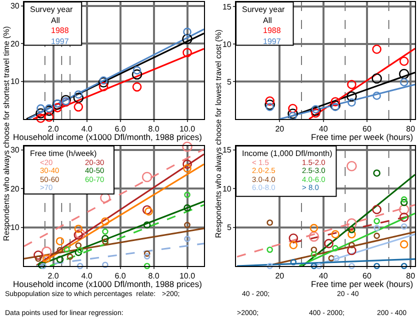 Image resolution: width=417 pixels, height=324 pixels. I want to click on y-axis-title: Respondents who always choose for shortest travel time (%), so click(6, 133).